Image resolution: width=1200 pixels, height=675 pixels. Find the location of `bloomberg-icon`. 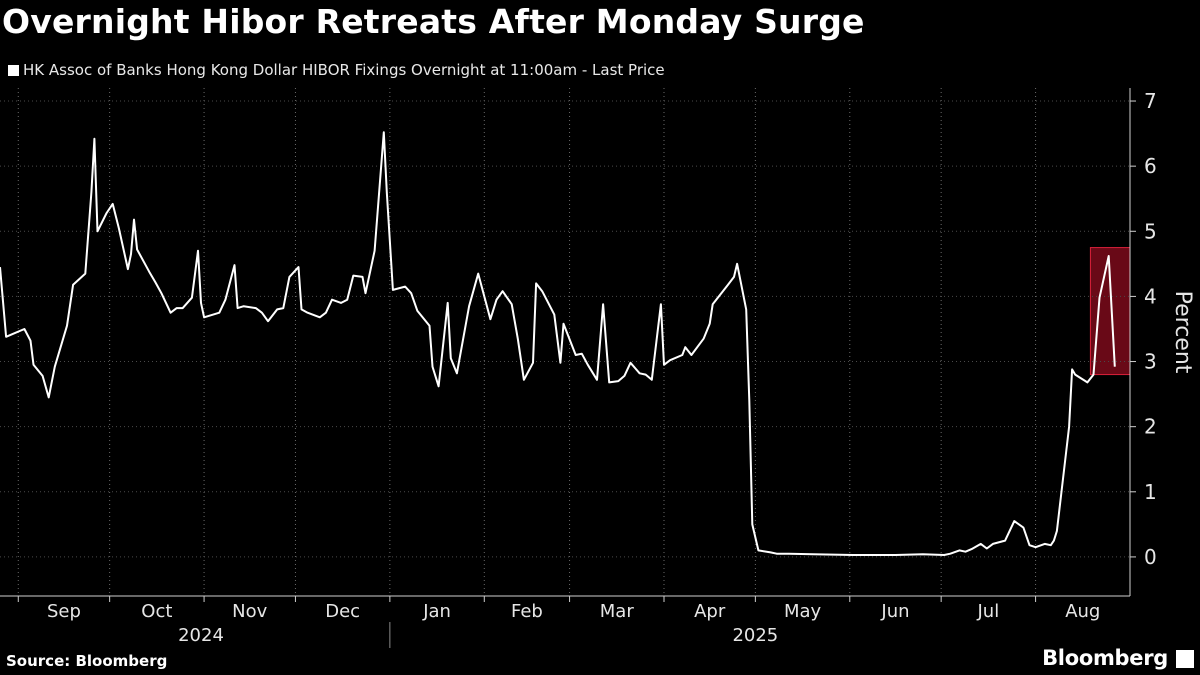

bloomberg-icon is located at coordinates (1185, 659).